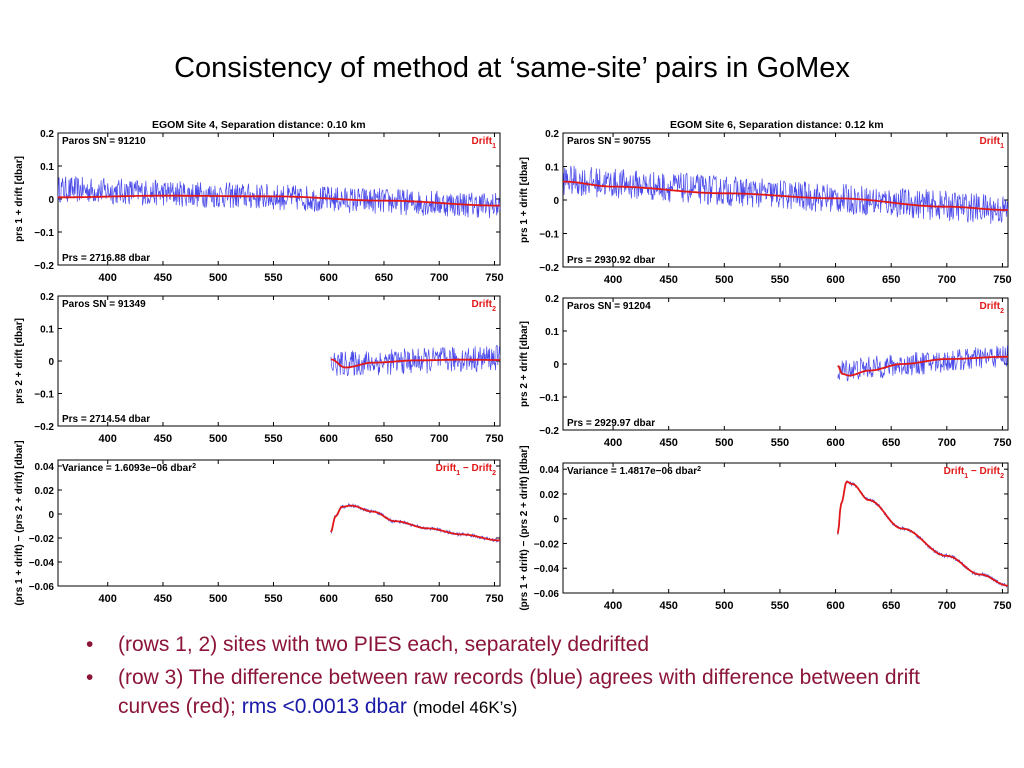  Describe the element at coordinates (609, 141) in the screenshot. I see `panel-annotation-top: Paros SN = 90755` at that location.